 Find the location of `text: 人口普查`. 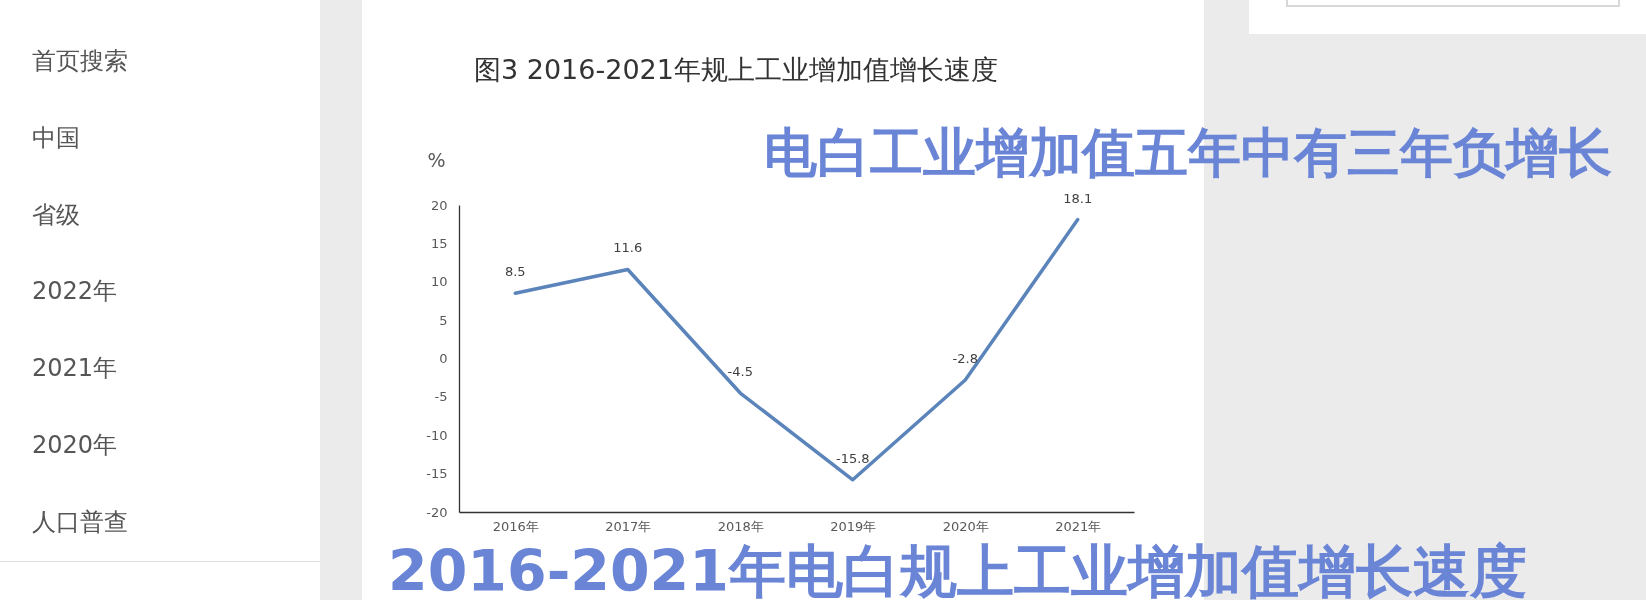

text: 人口普查 is located at coordinates (80, 521).